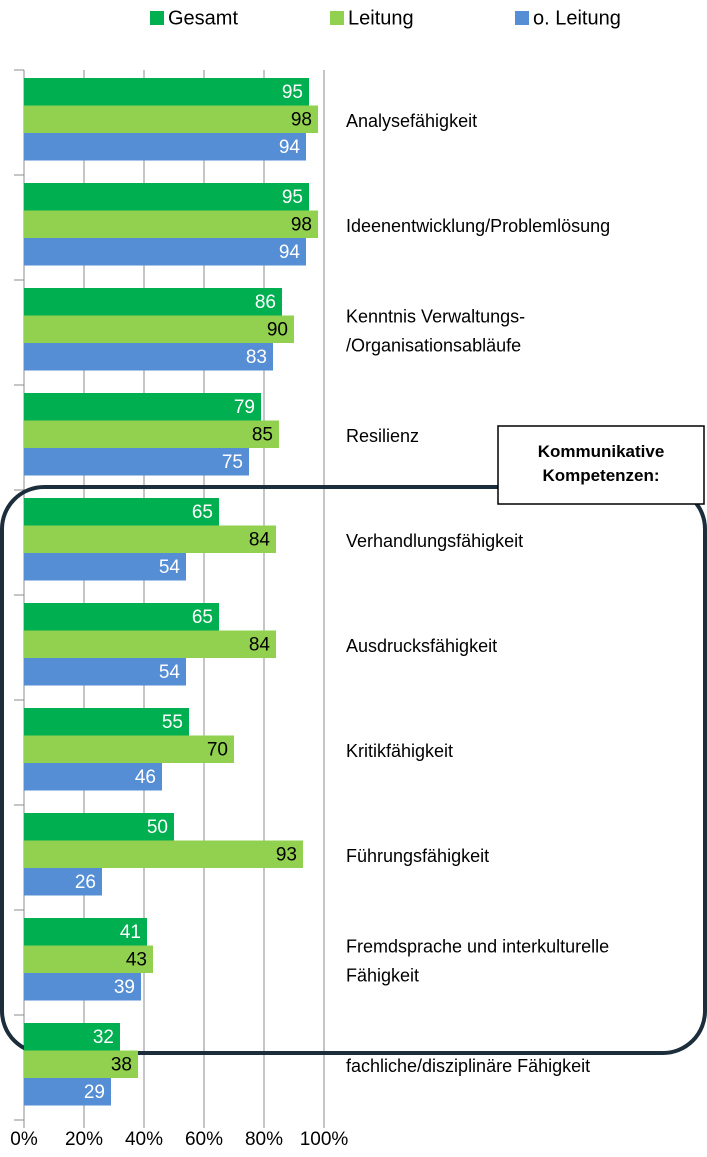 The image size is (707, 1157). Describe the element at coordinates (286, 854) in the screenshot. I see `value-label: 93` at that location.